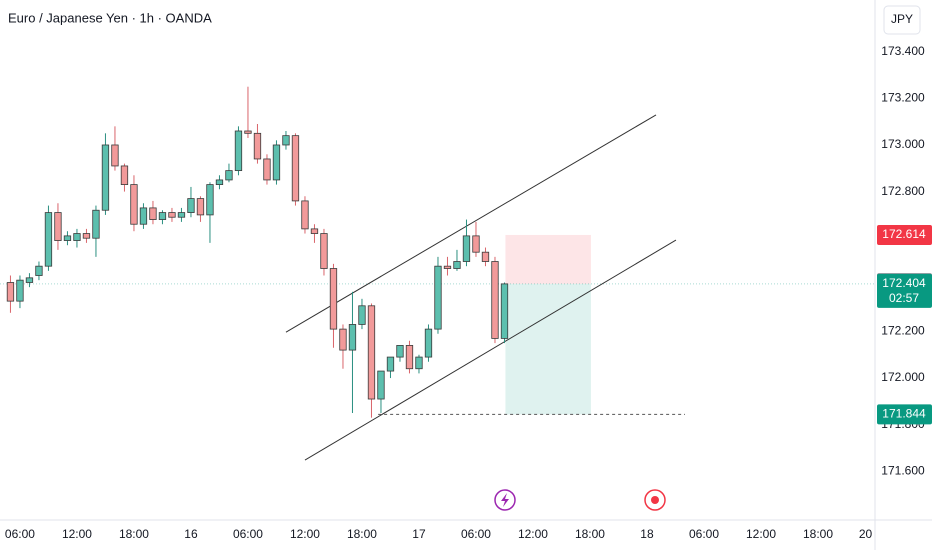  I want to click on y-tick-label: 173.400, so click(903, 51).